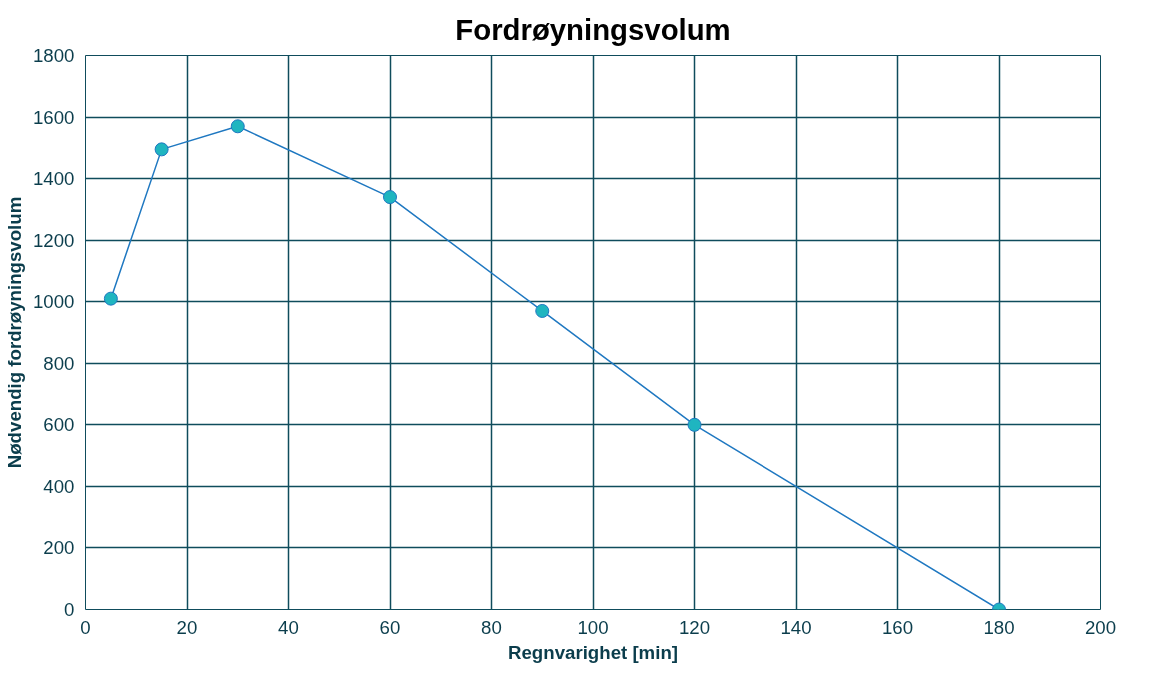 The width and height of the screenshot is (1153, 675). I want to click on y-tick-label: 1200, so click(54, 240).